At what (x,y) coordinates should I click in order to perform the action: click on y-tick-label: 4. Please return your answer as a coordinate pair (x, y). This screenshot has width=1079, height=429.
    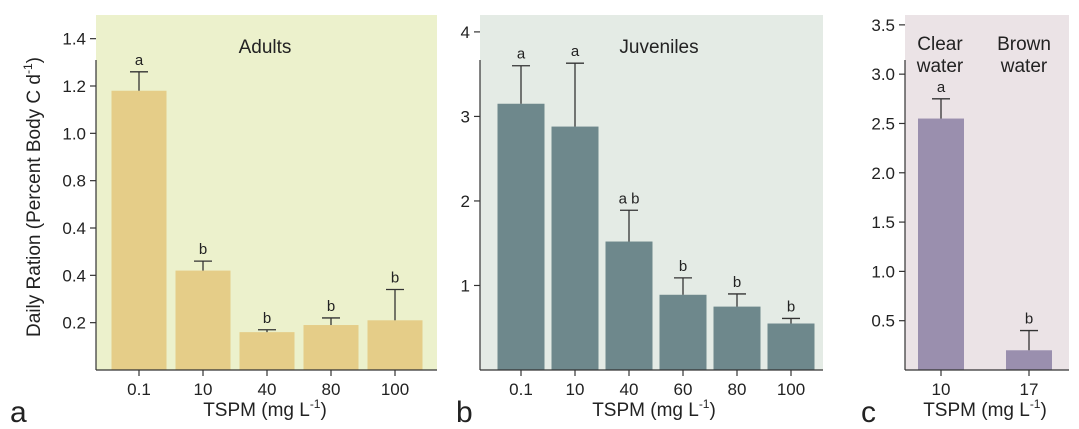
    Looking at the image, I should click on (465, 32).